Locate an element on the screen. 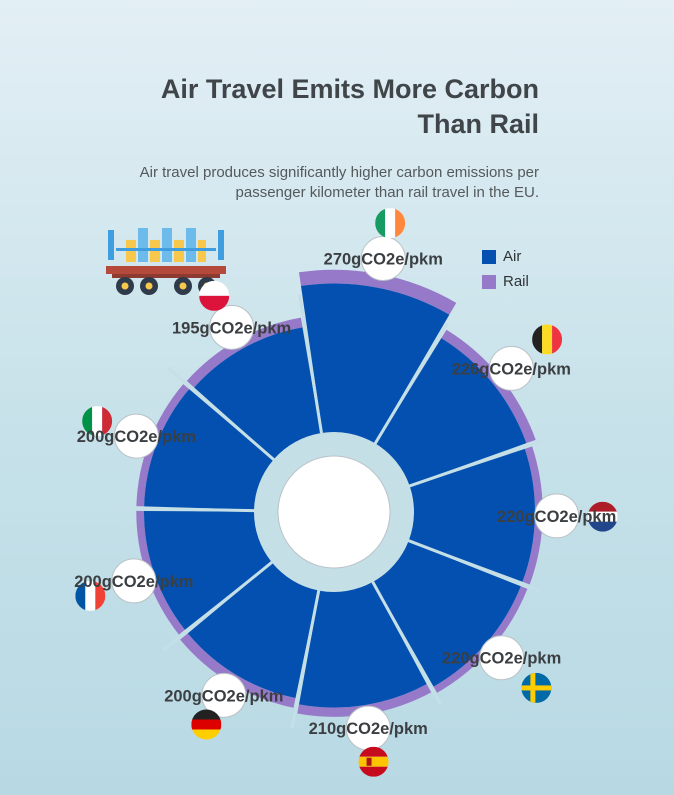  value-label-poland: 195gCO2e/pkm is located at coordinates (231, 328).